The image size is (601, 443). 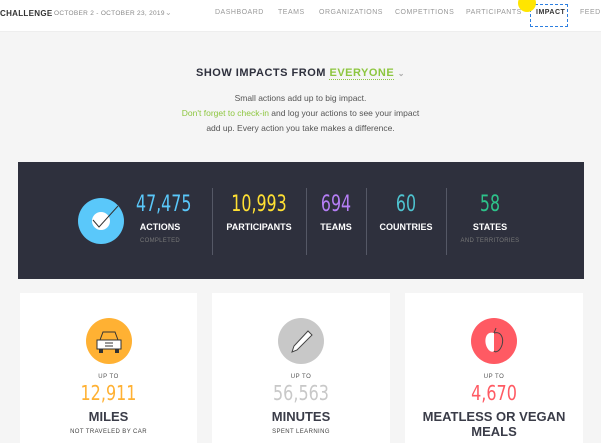 I want to click on apple-icon, so click(x=494, y=341).